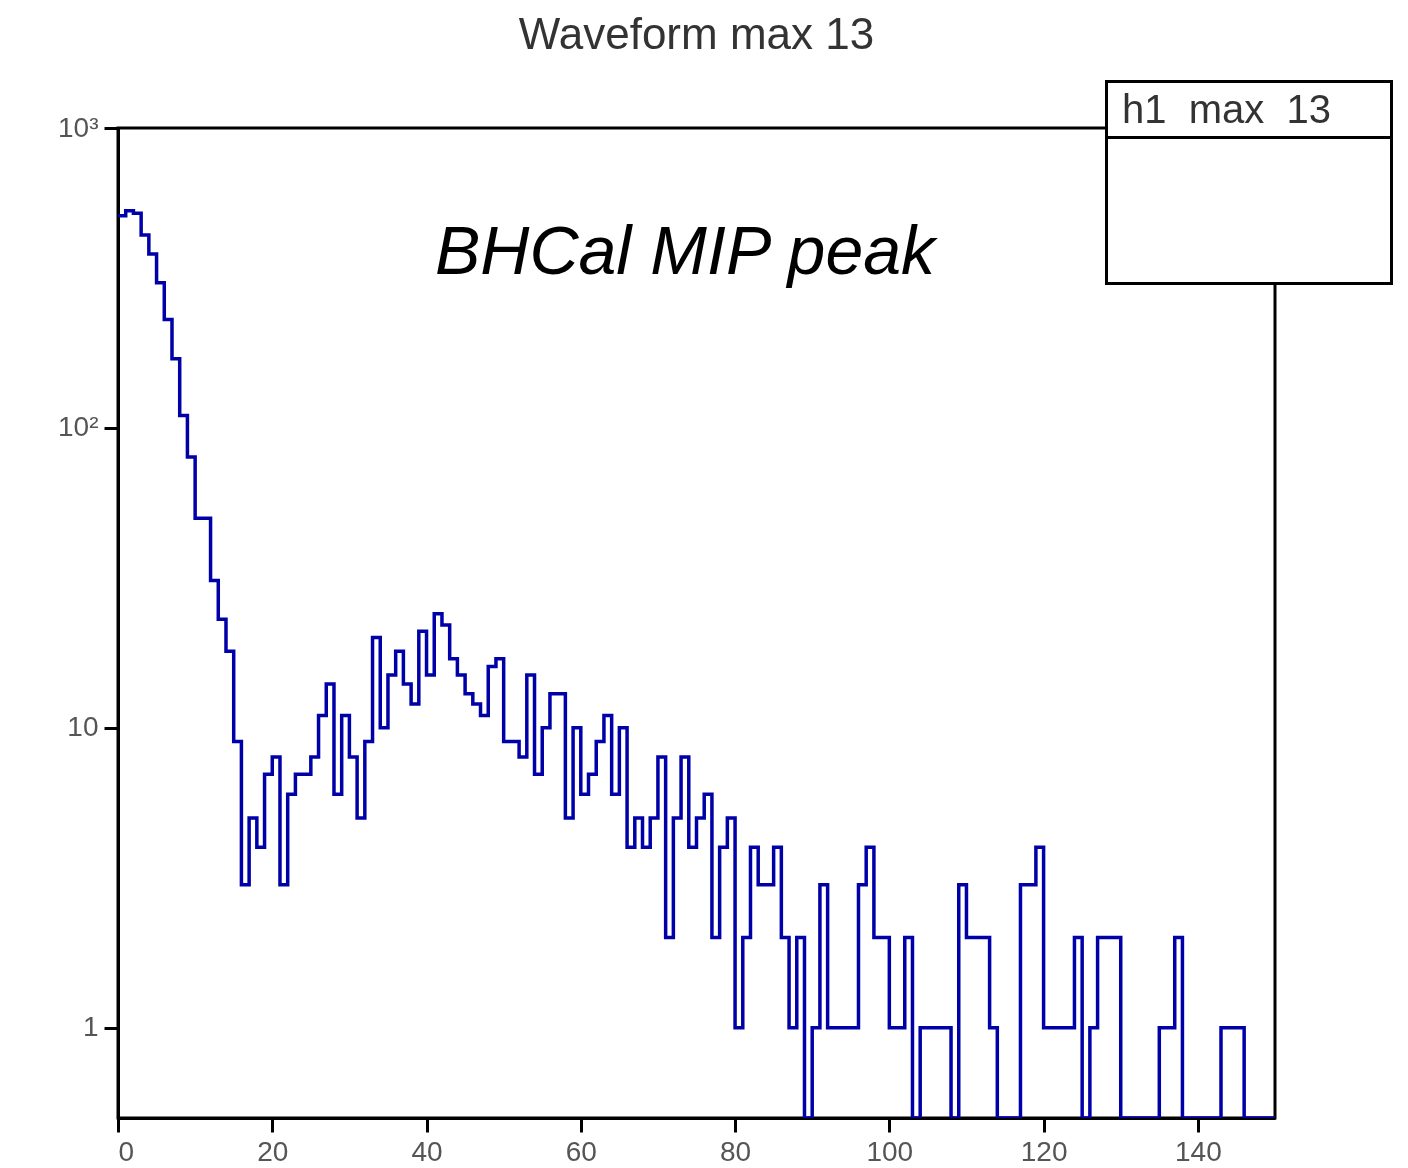  Describe the element at coordinates (273, 1151) in the screenshot. I see `x-tick-label: 20` at that location.